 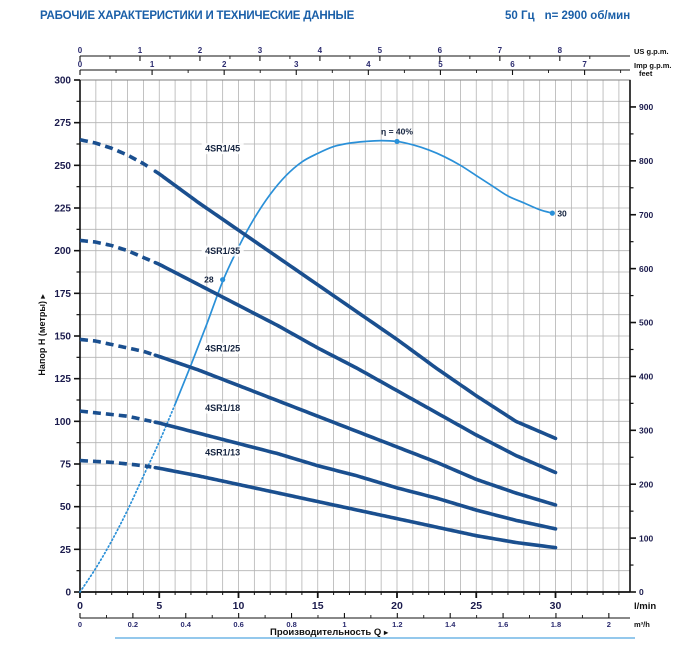 What do you see at coordinates (440, 50) in the screenshot?
I see `x-tick-usgpm: 6` at bounding box center [440, 50].